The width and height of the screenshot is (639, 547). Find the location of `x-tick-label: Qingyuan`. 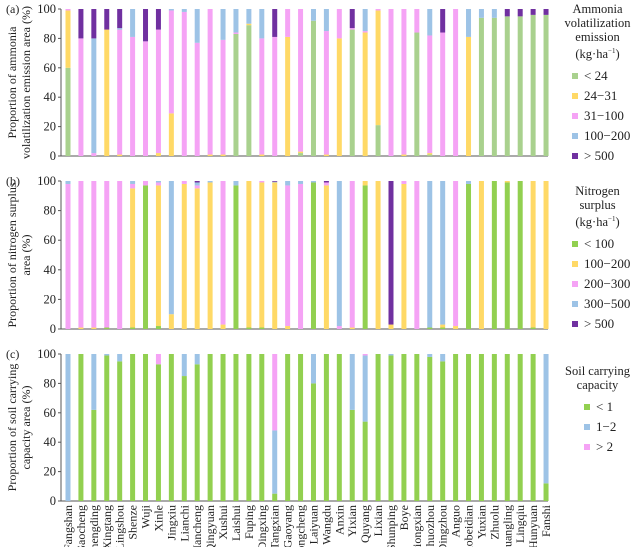

x-tick-label: Qingyuan is located at coordinates (210, 526).